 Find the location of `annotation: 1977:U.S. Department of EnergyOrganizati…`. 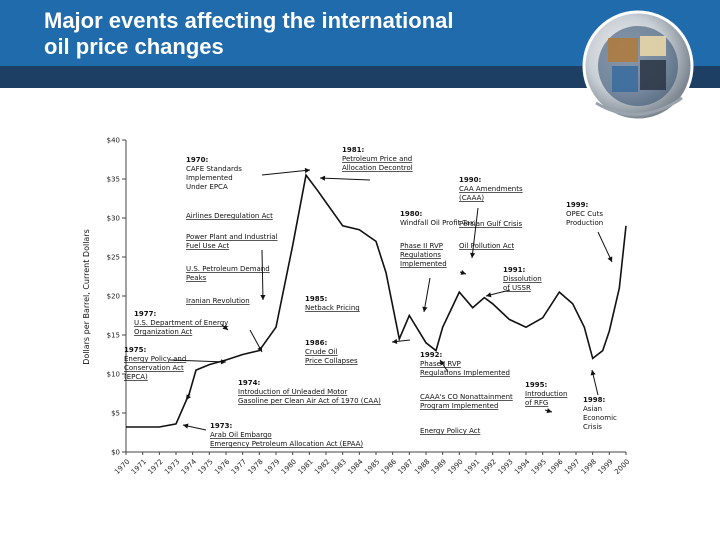

annotation: 1977:U.S. Department of EnergyOrganizati… is located at coordinates (181, 323).